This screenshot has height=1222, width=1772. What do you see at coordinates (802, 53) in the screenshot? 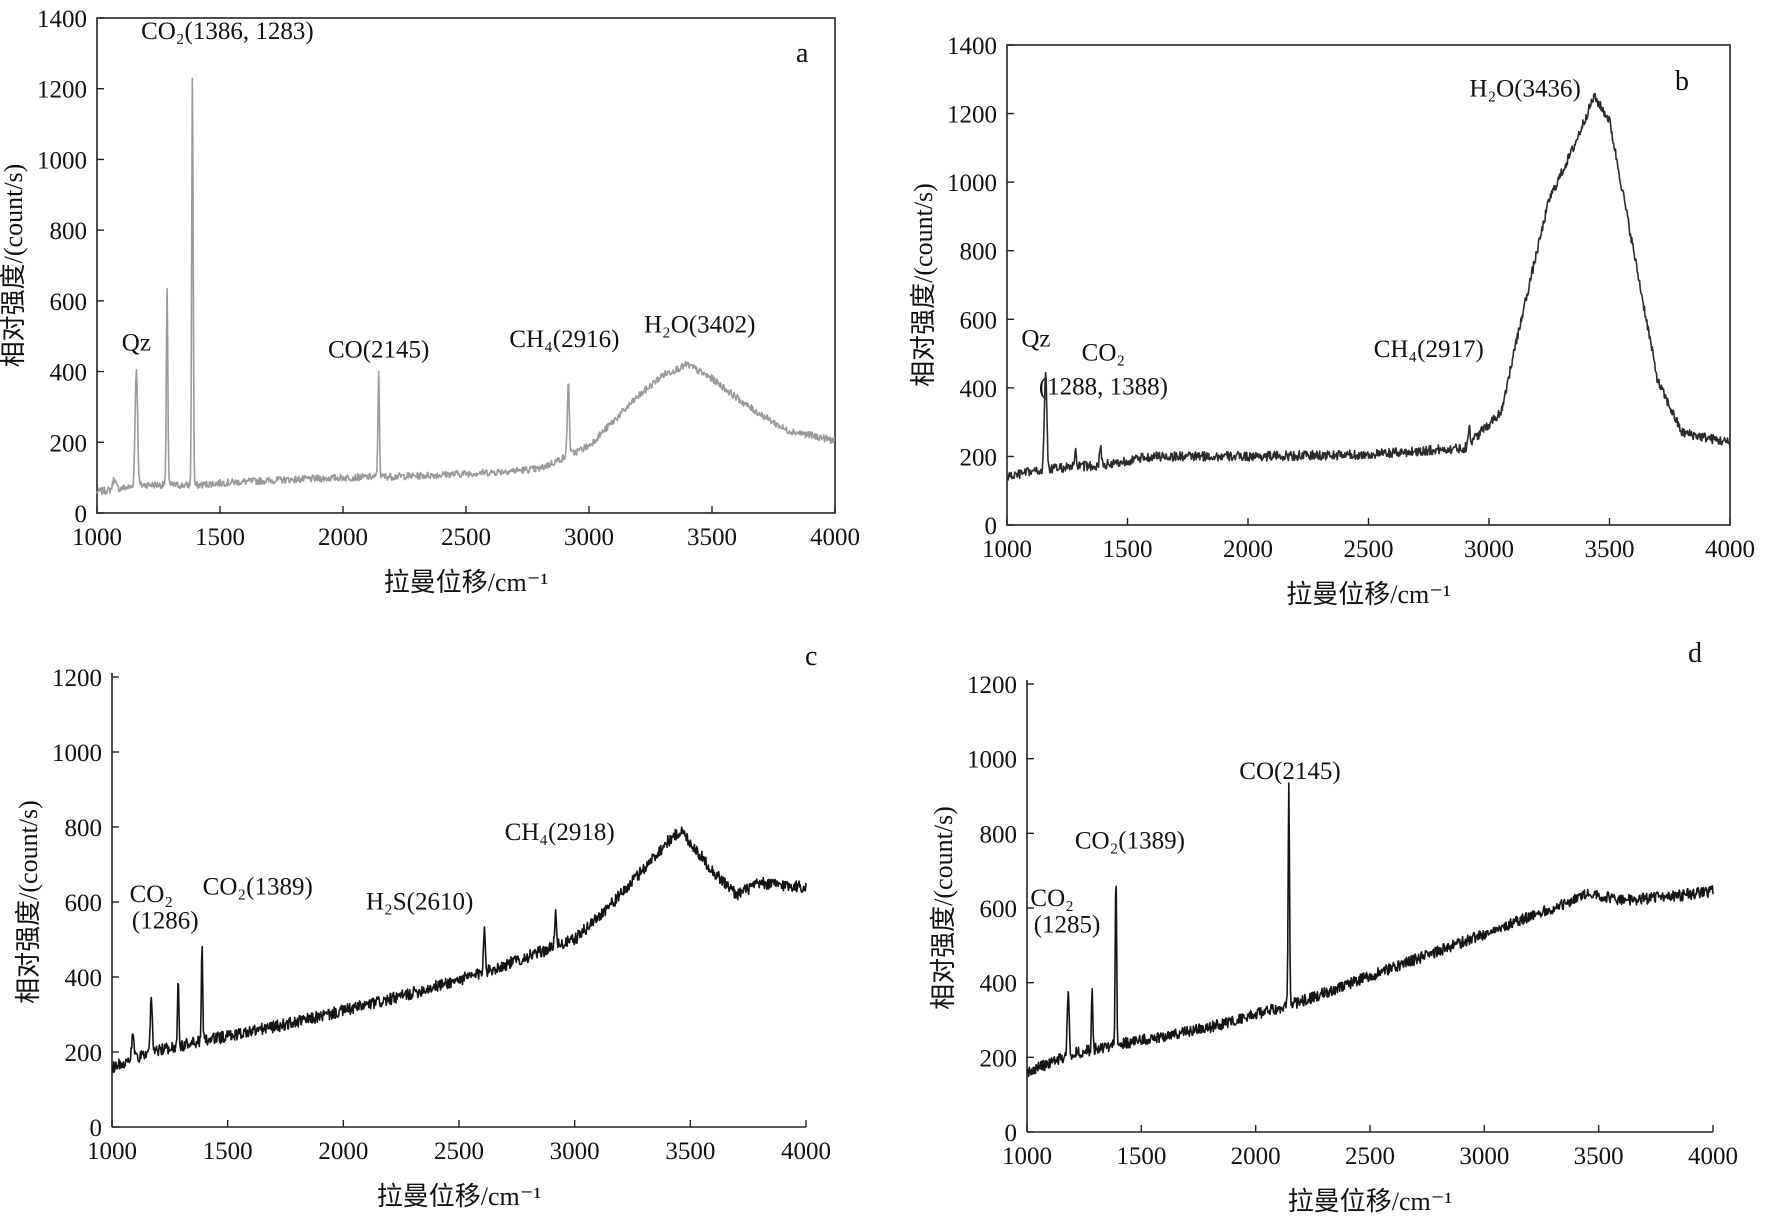
I see `panel-letter: a` at bounding box center [802, 53].